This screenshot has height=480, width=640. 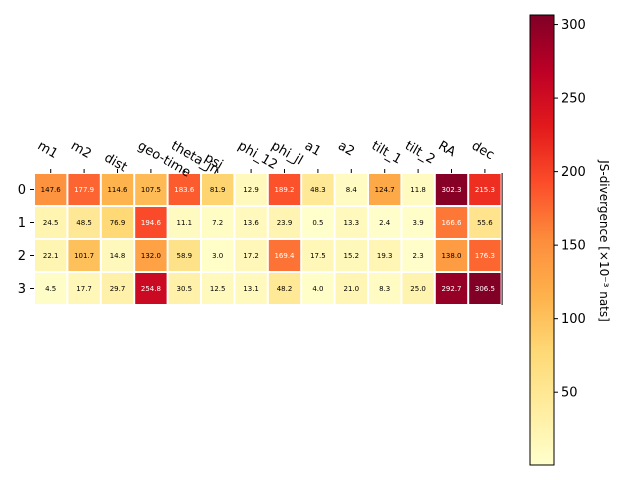 What do you see at coordinates (218, 289) in the screenshot?
I see `cell-value-label: 12.5` at bounding box center [218, 289].